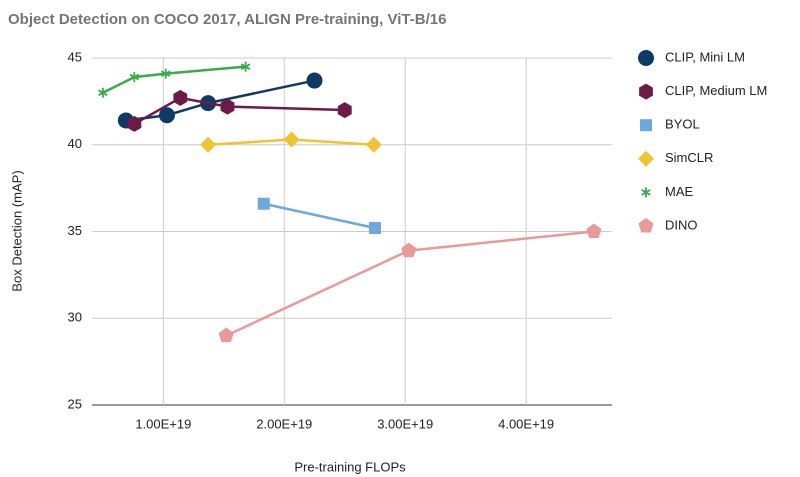 This screenshot has height=477, width=800. I want to click on legend-label: BYOL, so click(682, 124).